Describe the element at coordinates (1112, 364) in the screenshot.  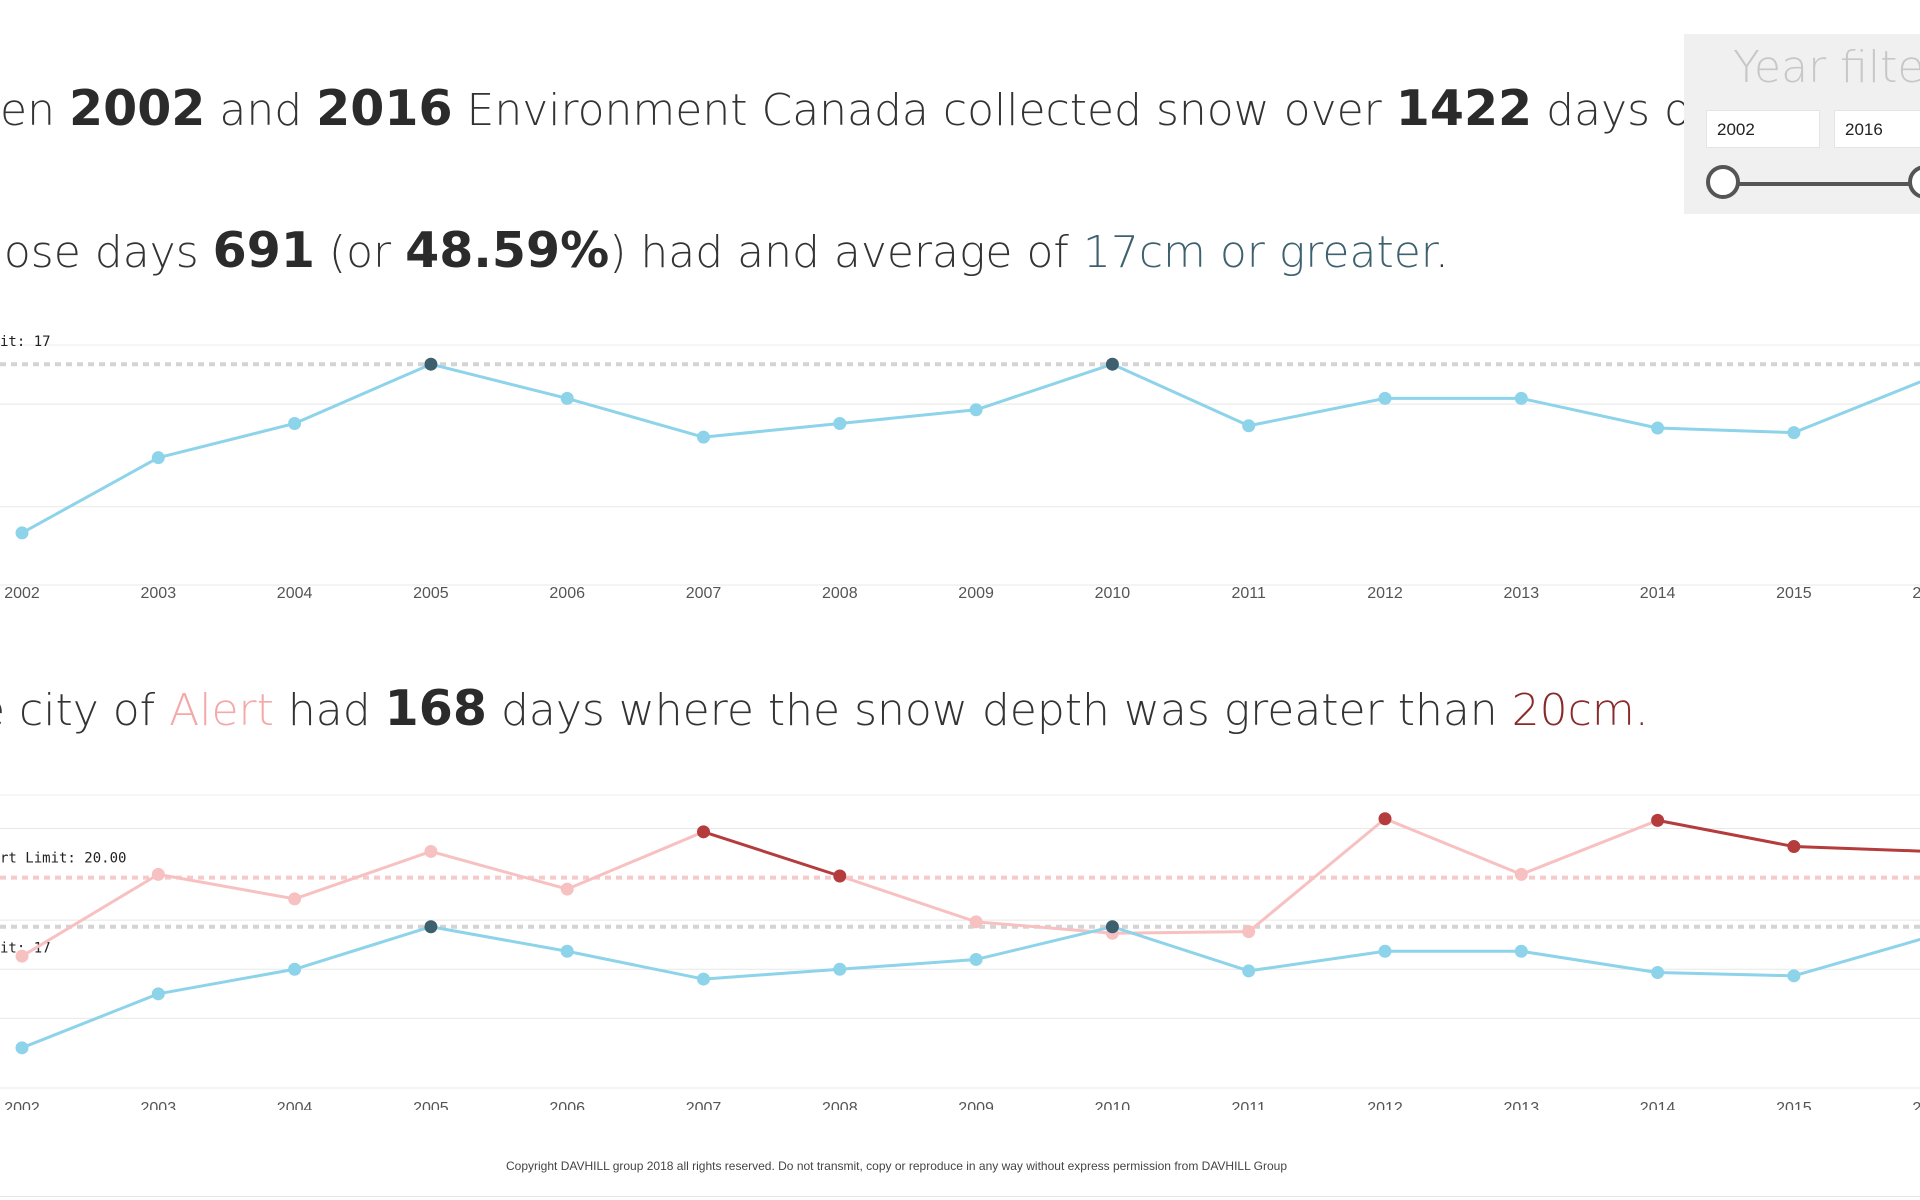
I see `series-0-point-2010` at that location.